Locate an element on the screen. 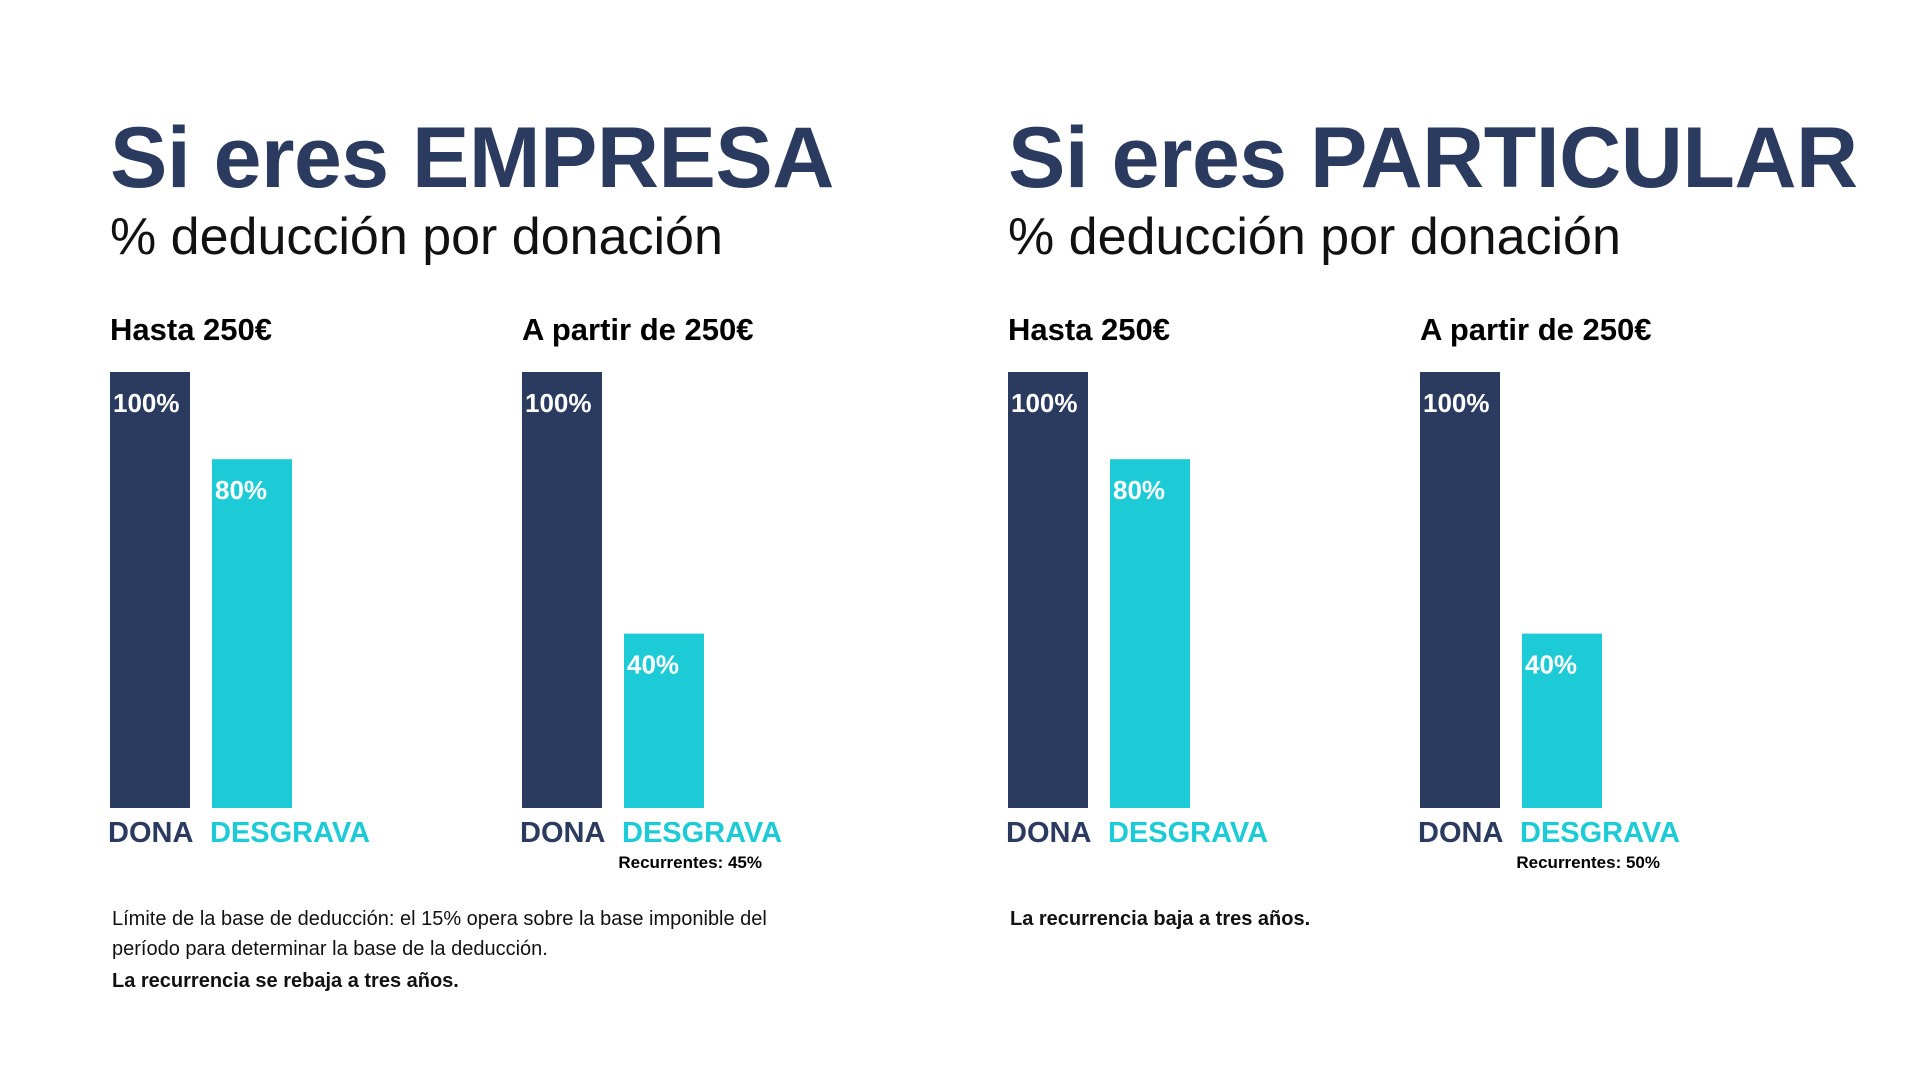 This screenshot has width=1920, height=1080. recurrence-note: La recurrencia baja a tres años. is located at coordinates (1160, 919).